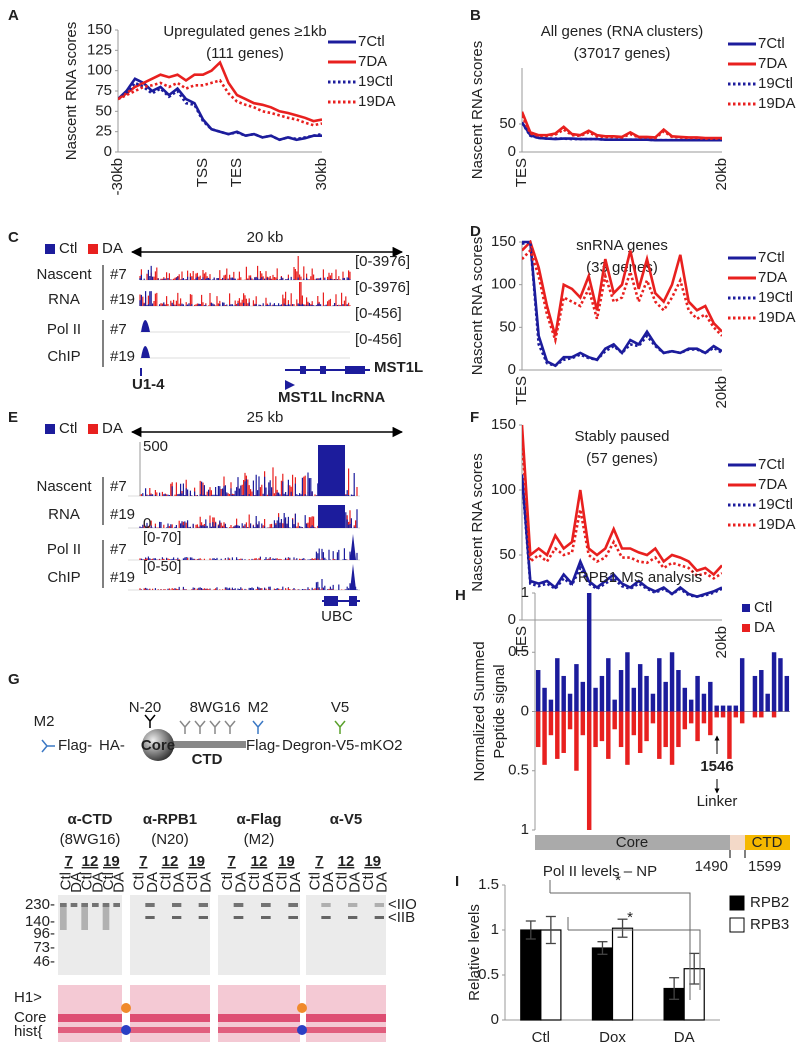  Describe the element at coordinates (63, 577) in the screenshot. I see `assay-label: ChIP` at that location.